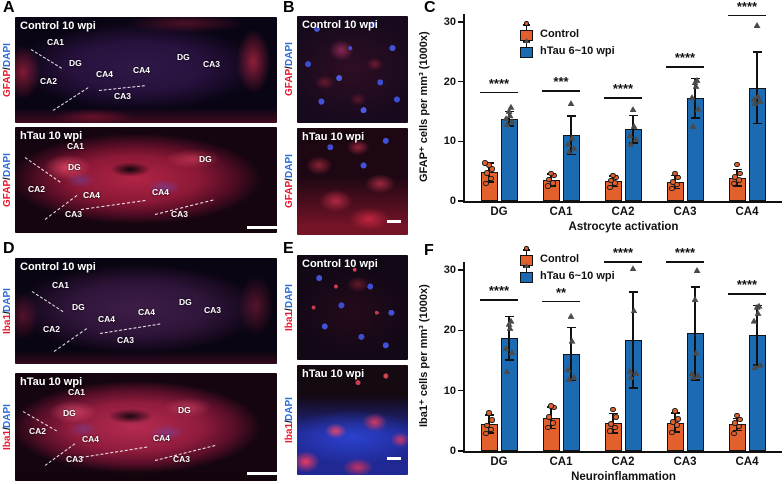  What do you see at coordinates (7, 324) in the screenshot?
I see `stain-name: Iba1` at bounding box center [7, 324].